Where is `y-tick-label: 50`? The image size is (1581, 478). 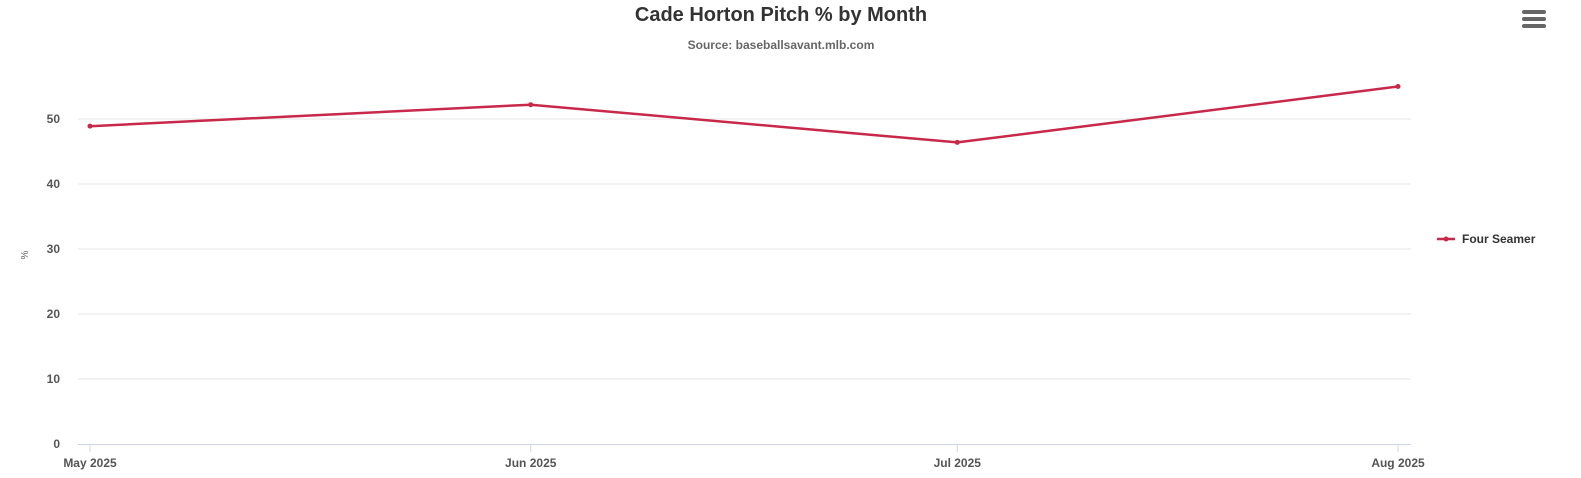 y-tick-label: 50 is located at coordinates (54, 119).